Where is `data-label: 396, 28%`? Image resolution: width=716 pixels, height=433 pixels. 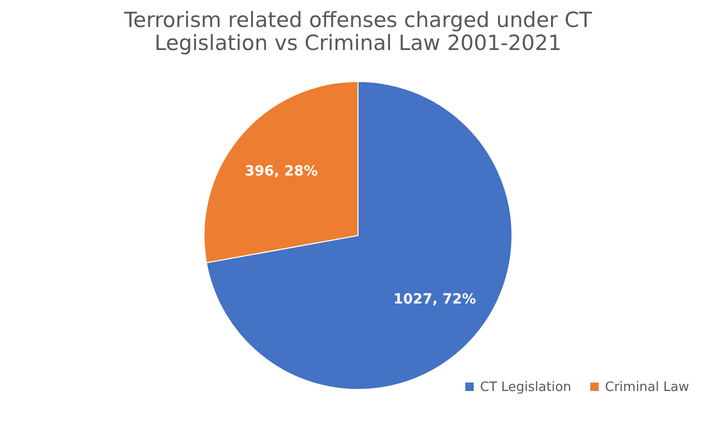
data-label: 396, 28% is located at coordinates (281, 171).